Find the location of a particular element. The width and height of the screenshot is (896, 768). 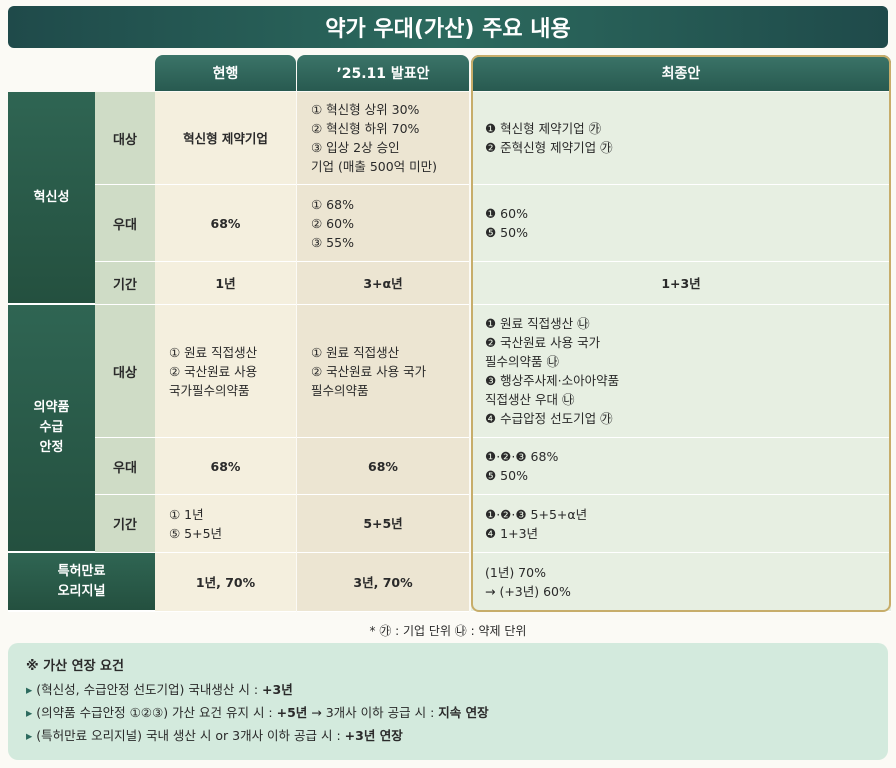

cell-line: 직접생산 우대 ㉯ is located at coordinates (530, 399).